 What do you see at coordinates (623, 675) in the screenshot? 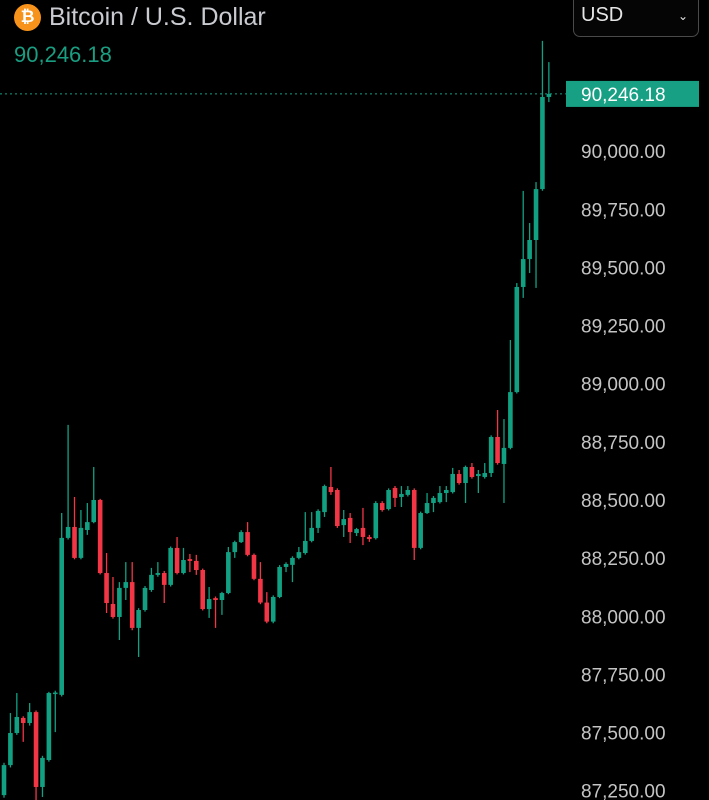
I see `price-tick-label: 87,750.00` at bounding box center [623, 675].